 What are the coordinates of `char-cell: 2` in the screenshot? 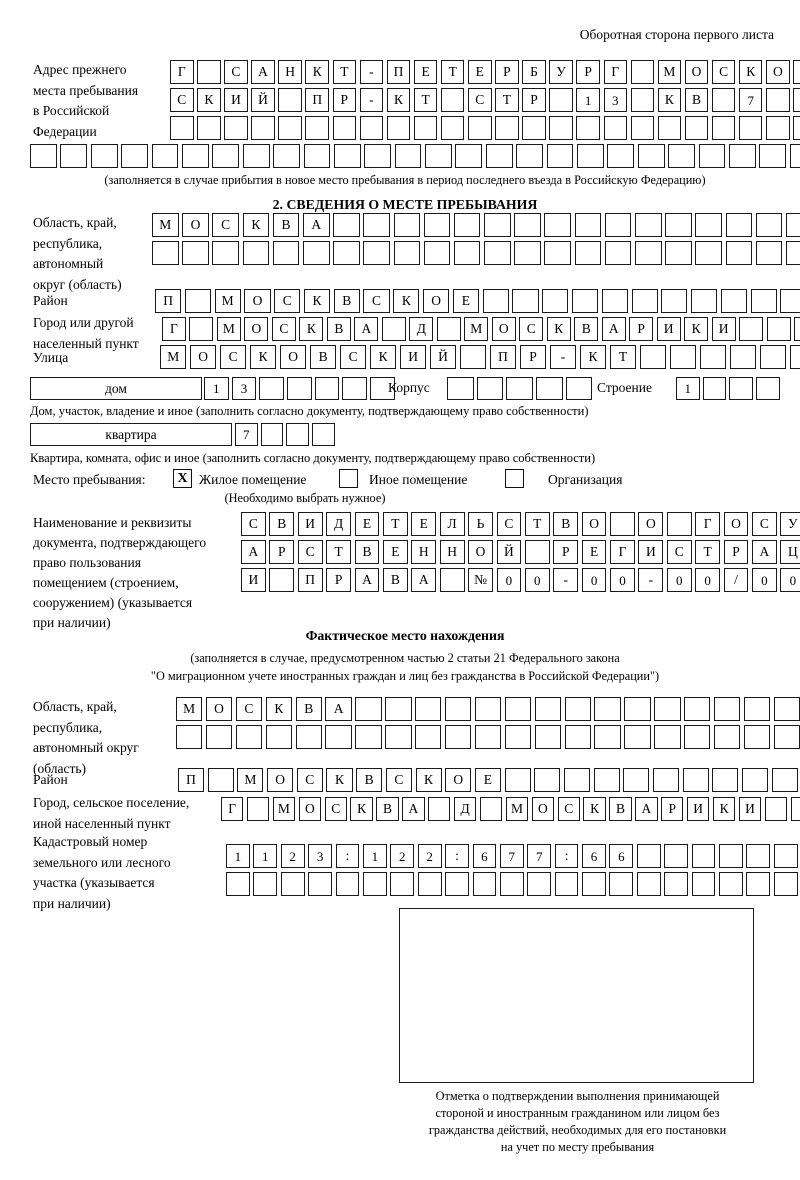 It's located at (292, 856).